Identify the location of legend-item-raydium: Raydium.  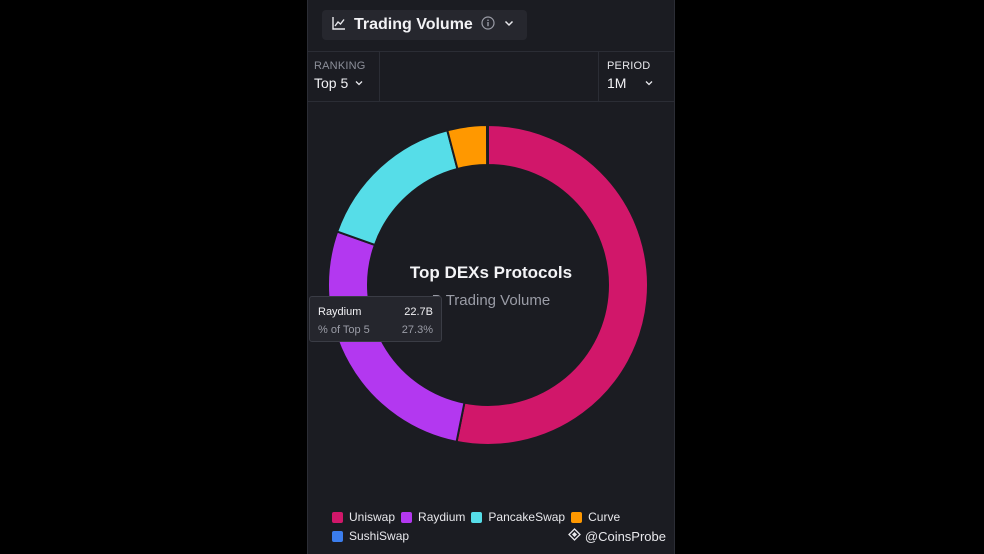
(433, 517).